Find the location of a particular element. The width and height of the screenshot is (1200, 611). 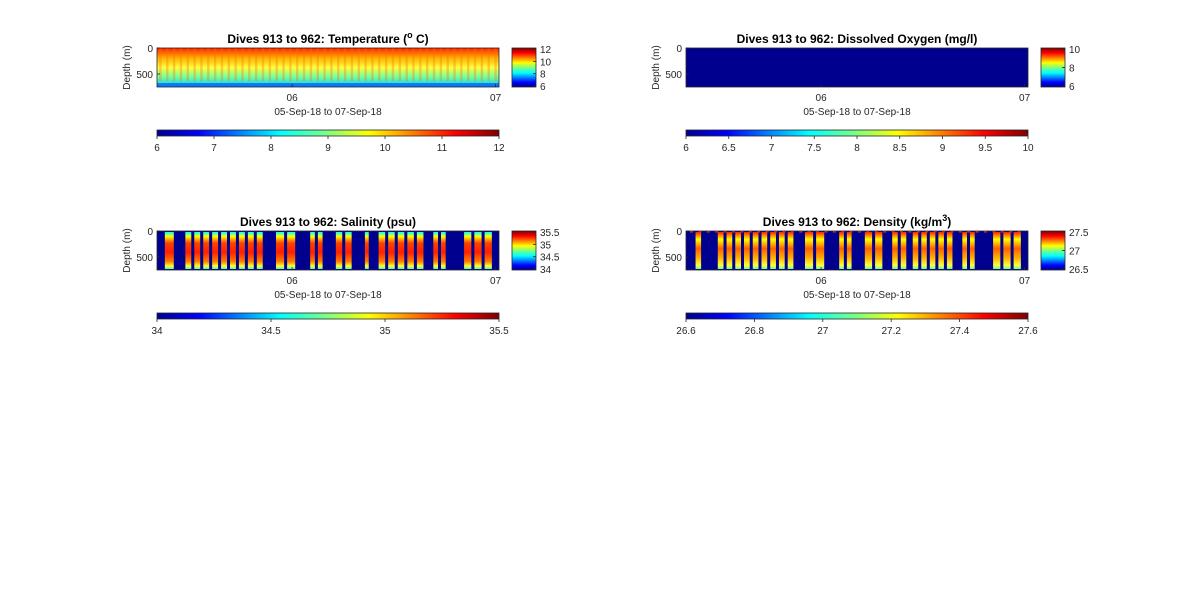

title-text: Dives 913 to 962: Salinity (psu) is located at coordinates (328, 222).